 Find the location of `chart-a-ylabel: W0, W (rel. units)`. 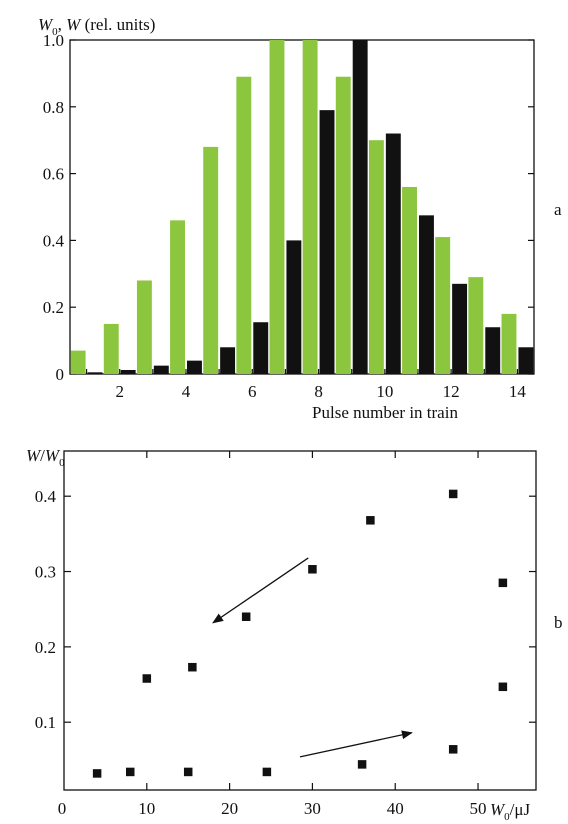

chart-a-ylabel: W0, W (rel. units) is located at coordinates (96, 26).